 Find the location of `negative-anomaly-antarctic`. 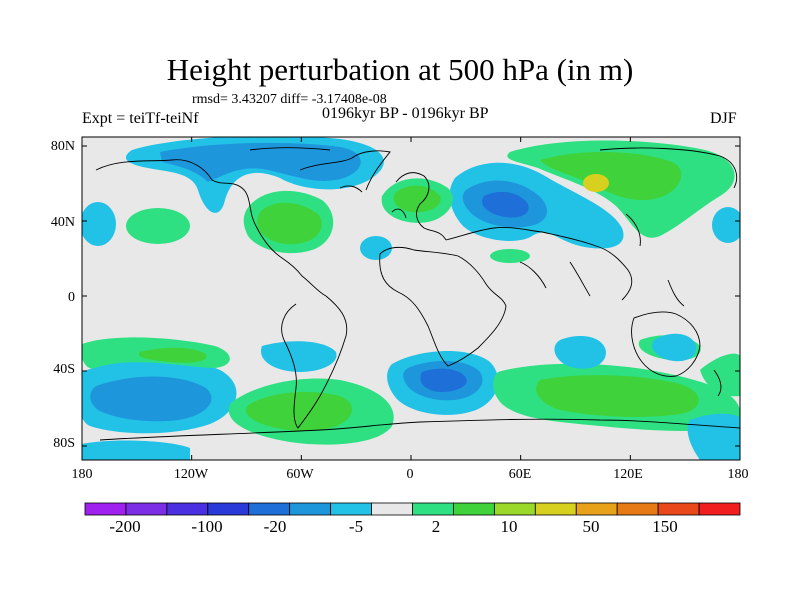

negative-anomaly-antarctic is located at coordinates (136, 450).